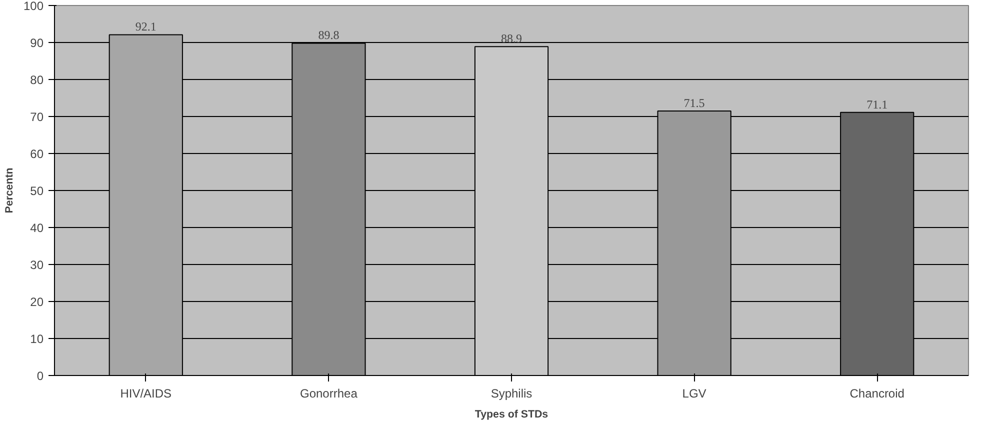  What do you see at coordinates (37, 43) in the screenshot?
I see `y-tick-label: 90` at bounding box center [37, 43].